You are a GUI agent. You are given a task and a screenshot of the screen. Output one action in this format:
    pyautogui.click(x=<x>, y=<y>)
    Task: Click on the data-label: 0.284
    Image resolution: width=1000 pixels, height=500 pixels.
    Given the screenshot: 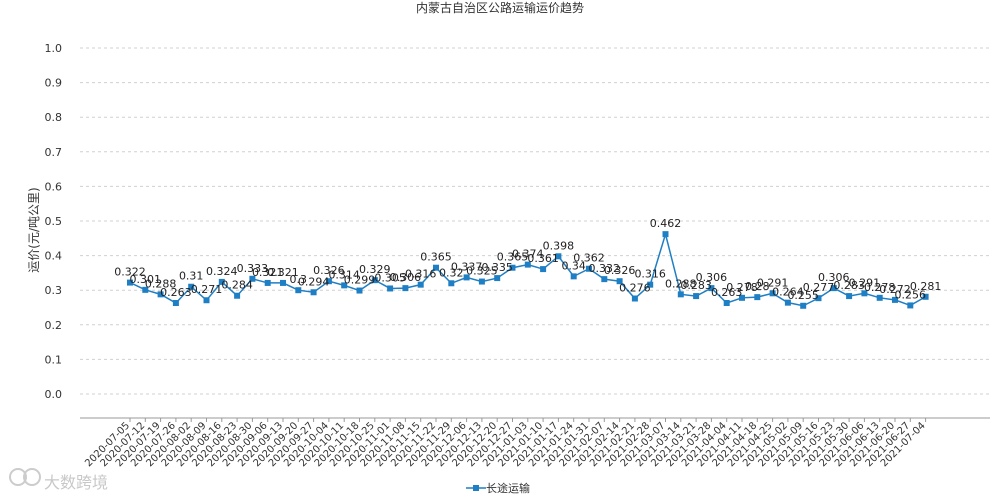 What is the action you would take?
    pyautogui.click(x=237, y=285)
    